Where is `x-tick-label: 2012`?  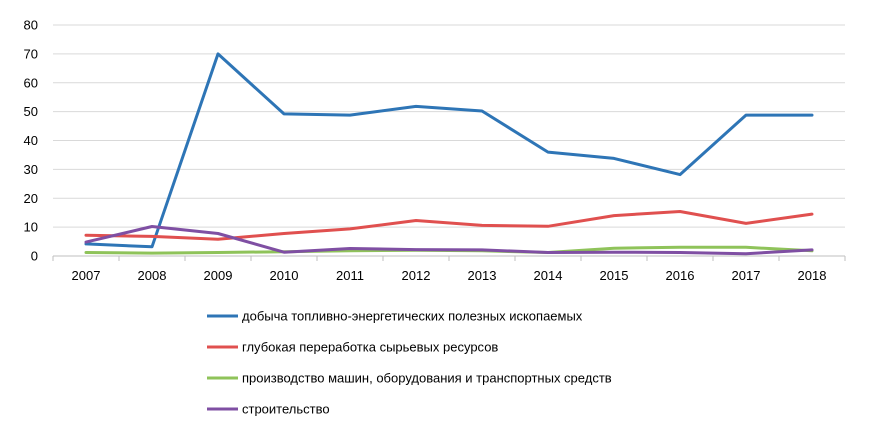
x-tick-label: 2012 is located at coordinates (416, 275).